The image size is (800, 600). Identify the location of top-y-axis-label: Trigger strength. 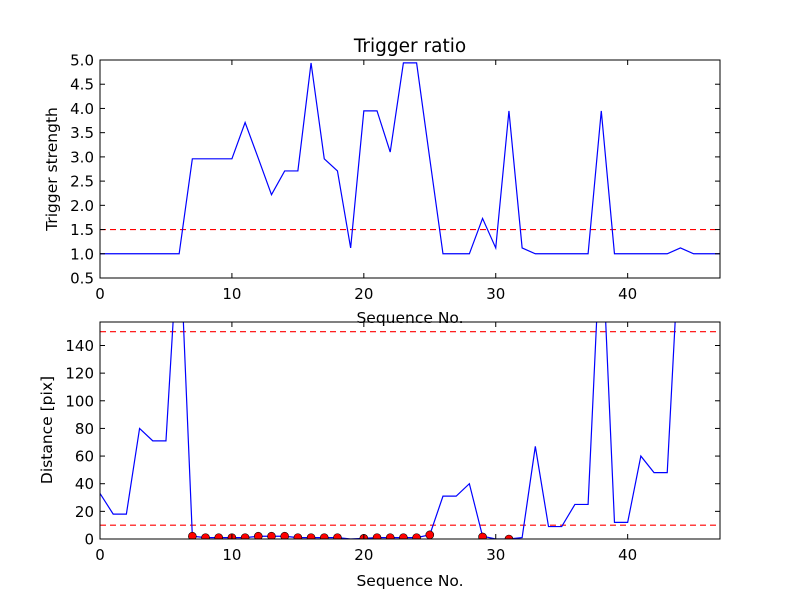
(52, 169).